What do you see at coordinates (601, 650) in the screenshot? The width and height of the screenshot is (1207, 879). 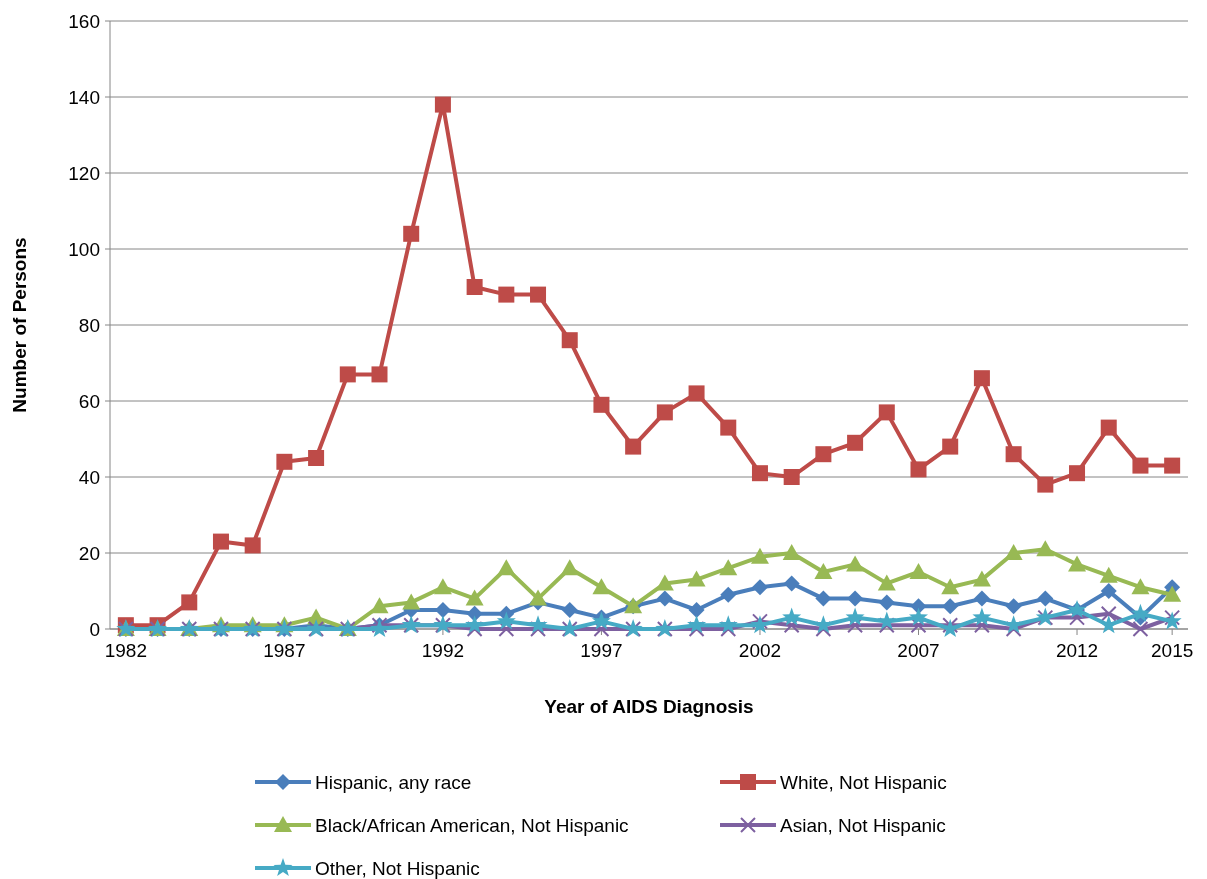 I see `x-tick-label: 1997` at bounding box center [601, 650].